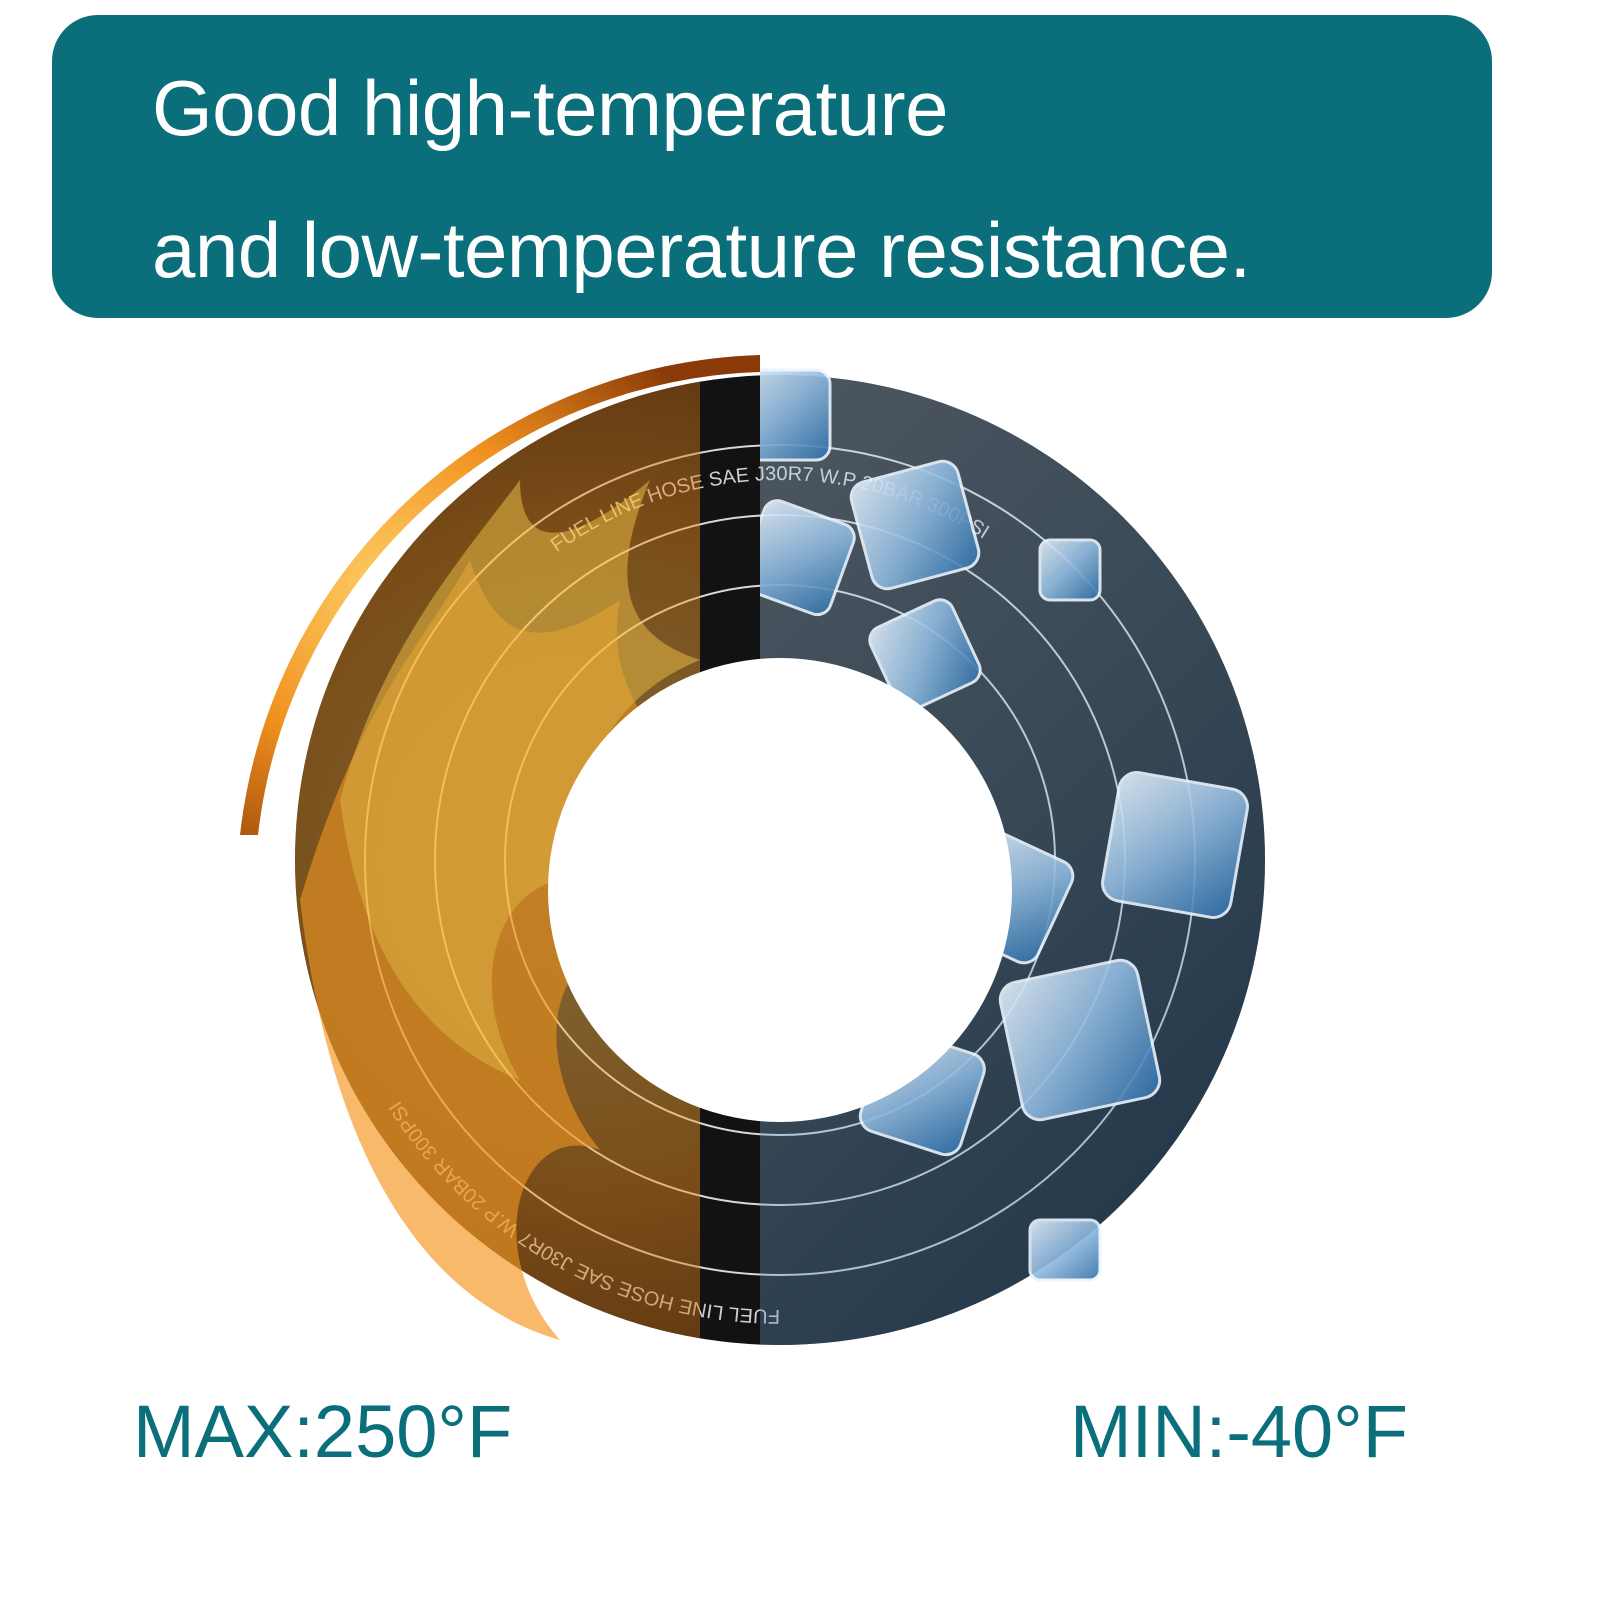 The width and height of the screenshot is (1600, 1600). What do you see at coordinates (780, 890) in the screenshot?
I see `coil-center` at bounding box center [780, 890].